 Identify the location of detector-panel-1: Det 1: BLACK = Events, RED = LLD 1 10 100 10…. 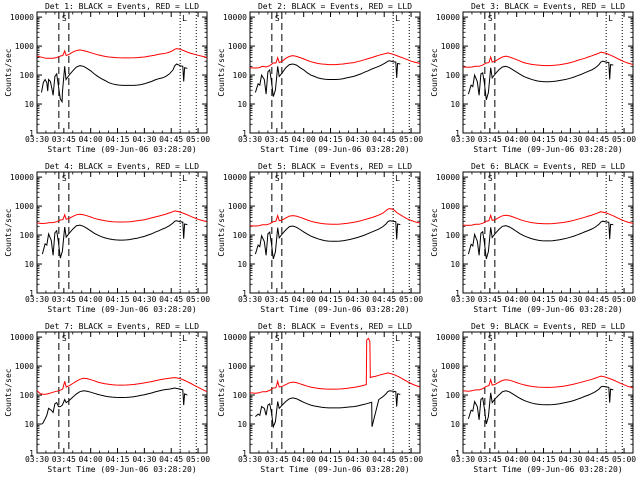
(106, 80).